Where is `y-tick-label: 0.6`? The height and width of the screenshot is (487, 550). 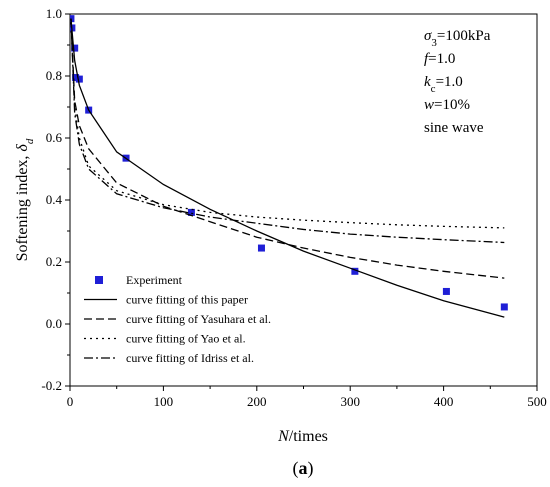
y-tick-label: 0.6 is located at coordinates (54, 137).